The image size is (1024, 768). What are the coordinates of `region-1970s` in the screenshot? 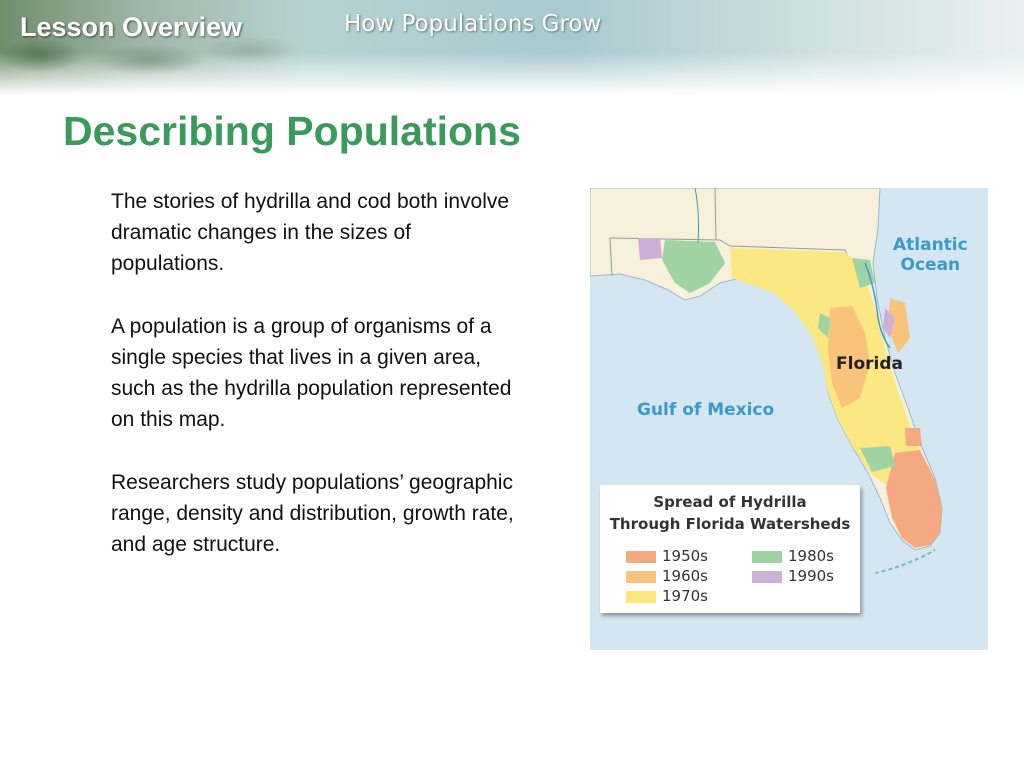 It's located at (825, 368).